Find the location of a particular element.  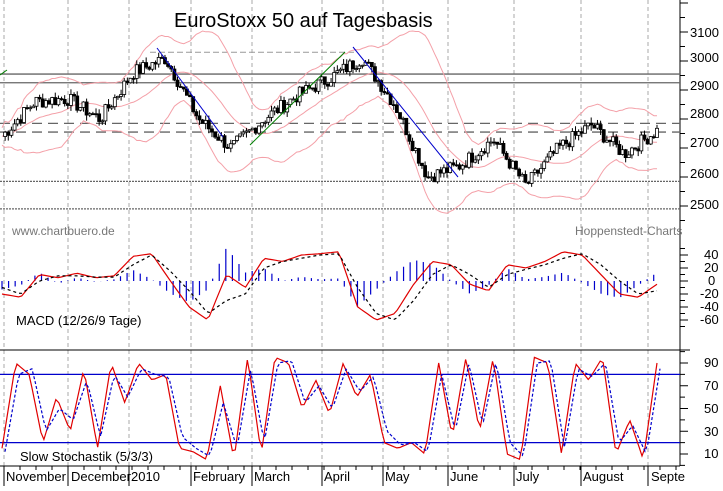

x-tick-november: November is located at coordinates (36, 476).